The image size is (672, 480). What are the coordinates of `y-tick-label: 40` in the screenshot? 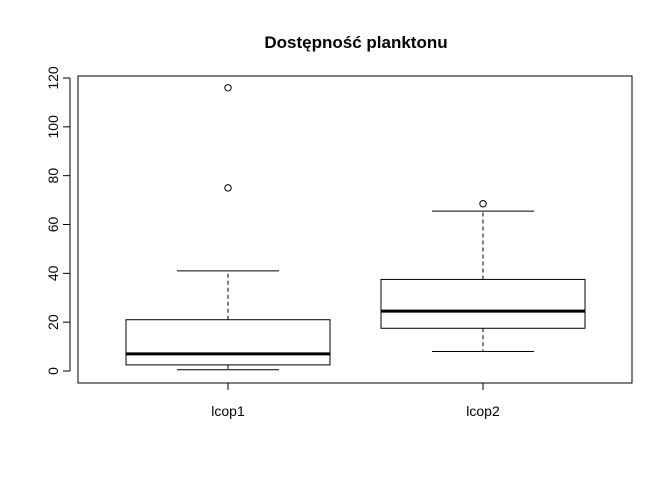 It's located at (53, 273).